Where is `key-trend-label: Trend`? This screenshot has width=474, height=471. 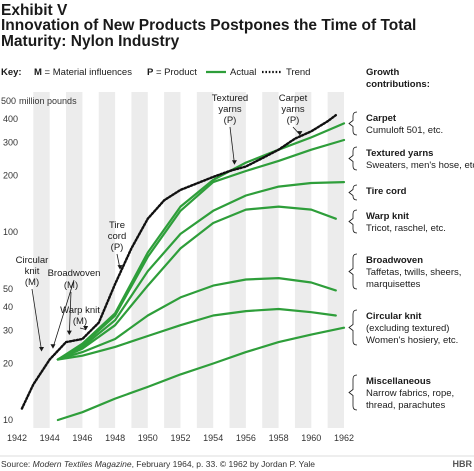 key-trend-label: Trend is located at coordinates (298, 72).